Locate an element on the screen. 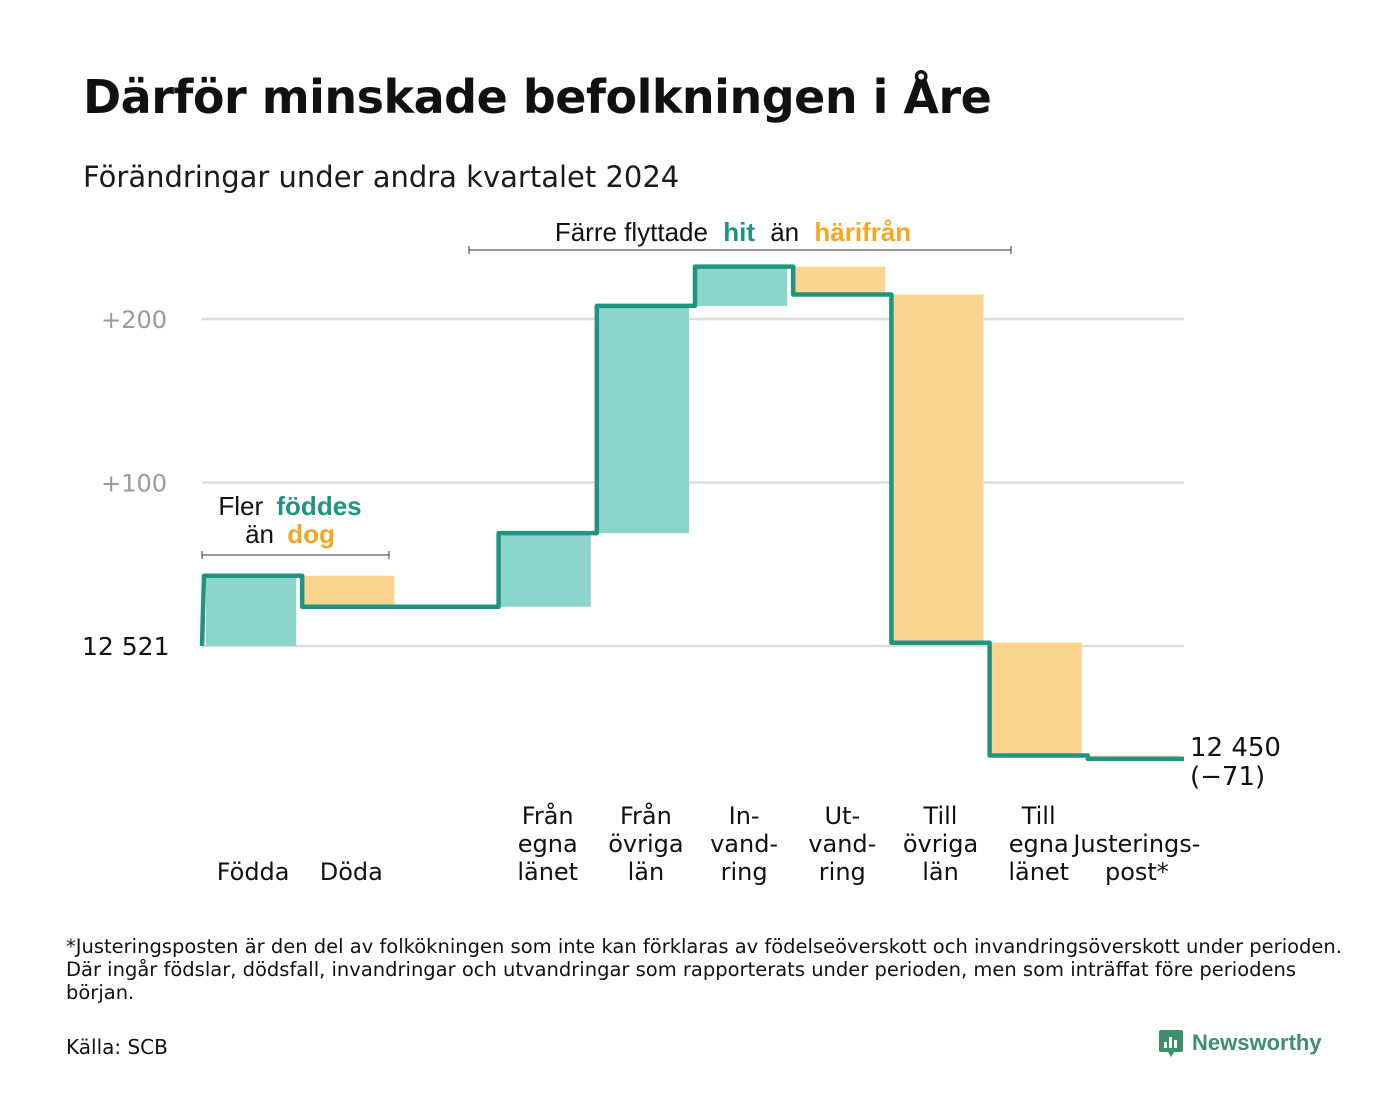  migration-annotation: Färre flyttade hit än härifrån is located at coordinates (740, 235).